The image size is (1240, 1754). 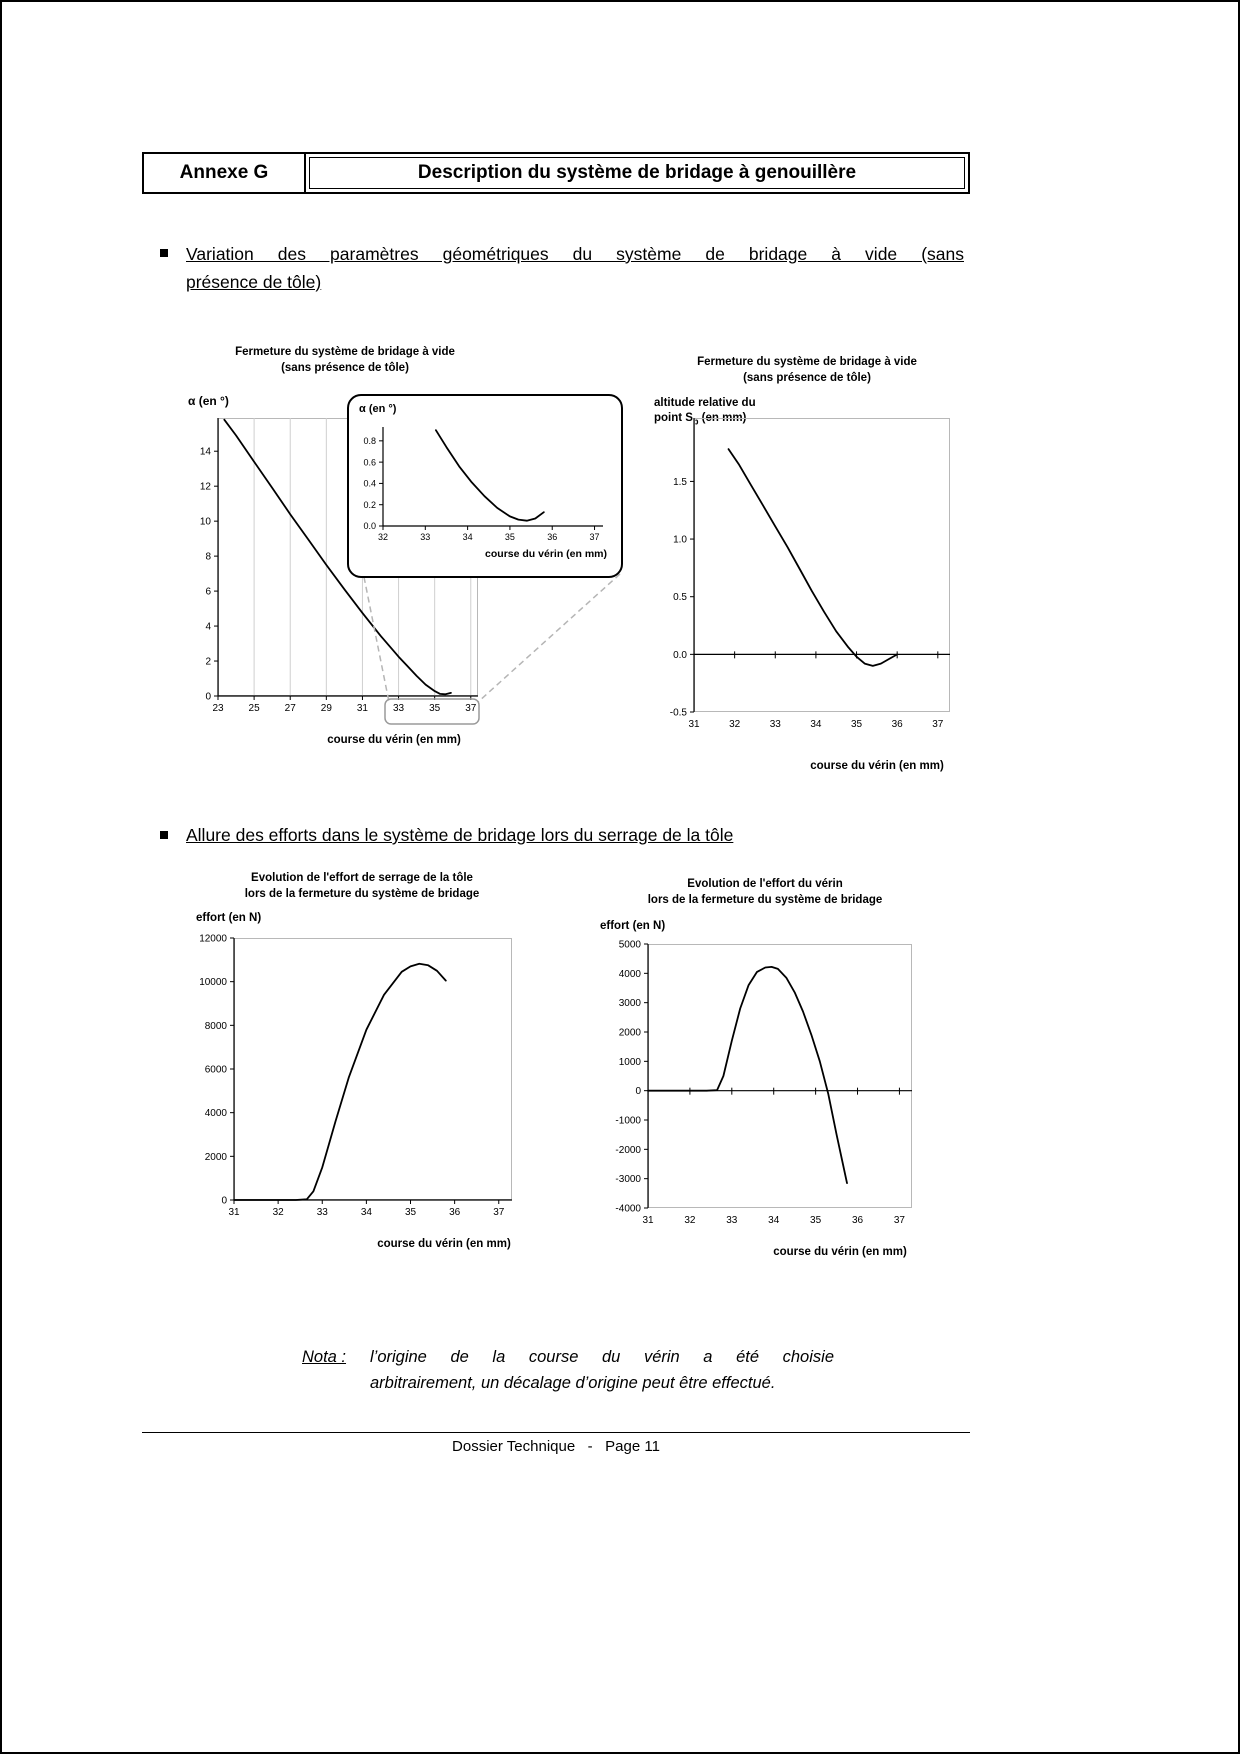 What do you see at coordinates (216, 1070) in the screenshot?
I see `svg-text: 6000` at bounding box center [216, 1070].